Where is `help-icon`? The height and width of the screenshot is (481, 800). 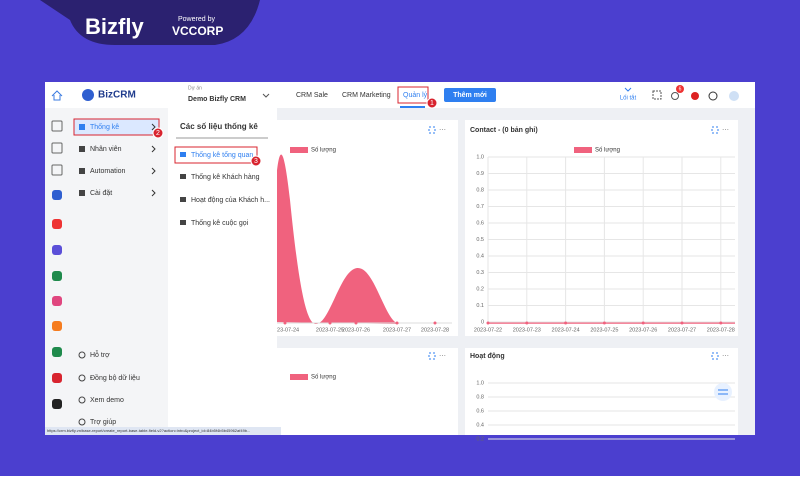 help-icon is located at coordinates (713, 96).